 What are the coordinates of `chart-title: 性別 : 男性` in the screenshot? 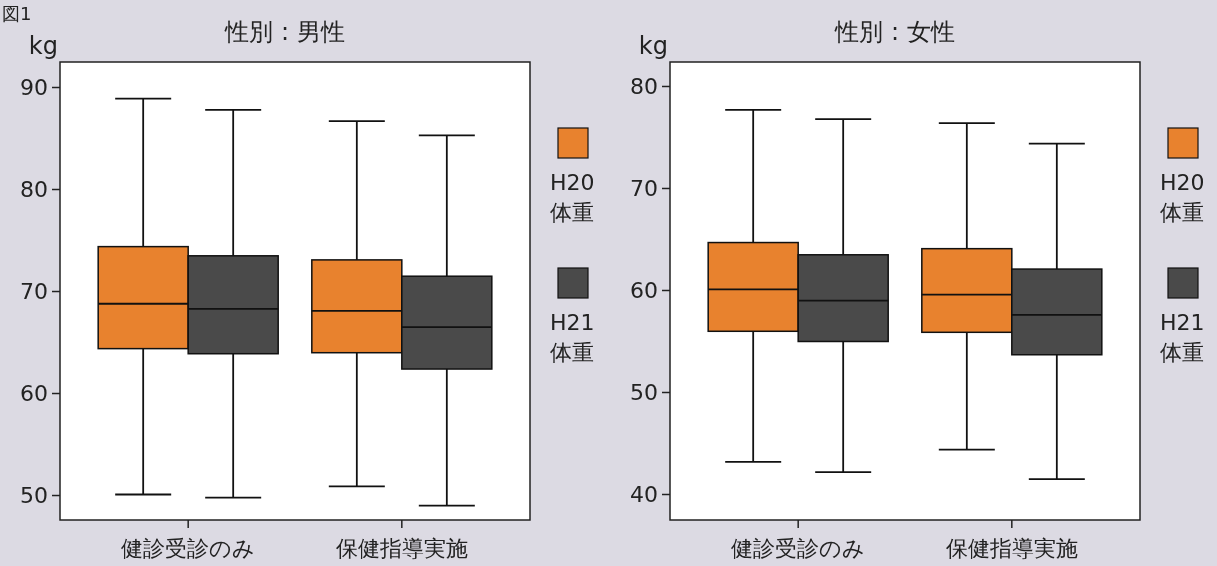 It's located at (284, 32).